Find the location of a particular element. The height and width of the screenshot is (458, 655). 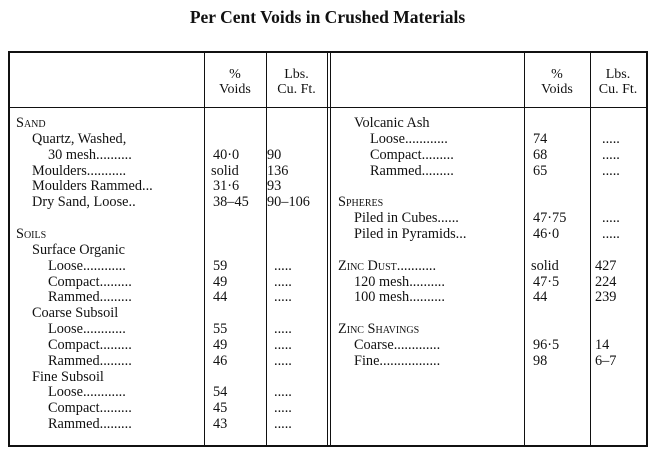

header-voids-right: % Voids is located at coordinates (557, 82).